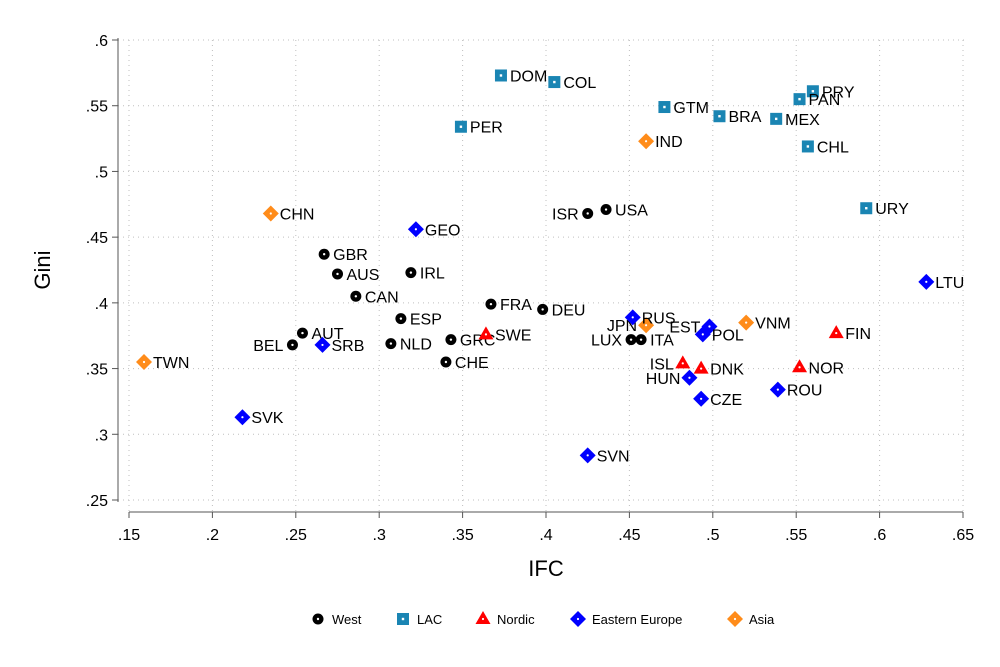 The height and width of the screenshot is (667, 1000). I want to click on point-can-dot, so click(356, 296).